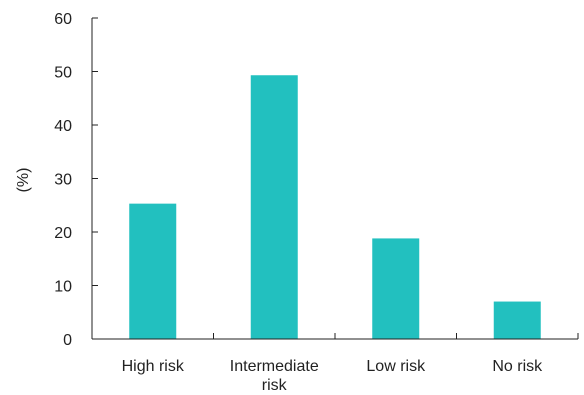  Describe the element at coordinates (274, 366) in the screenshot. I see `category-label: Intermediate` at that location.